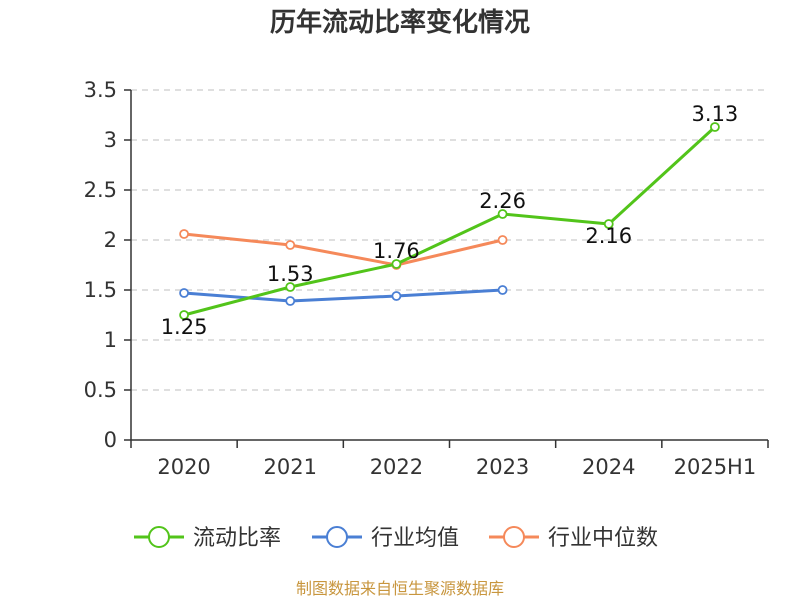 The width and height of the screenshot is (800, 600). What do you see at coordinates (608, 224) in the screenshot?
I see `point-series-0-2024` at bounding box center [608, 224].